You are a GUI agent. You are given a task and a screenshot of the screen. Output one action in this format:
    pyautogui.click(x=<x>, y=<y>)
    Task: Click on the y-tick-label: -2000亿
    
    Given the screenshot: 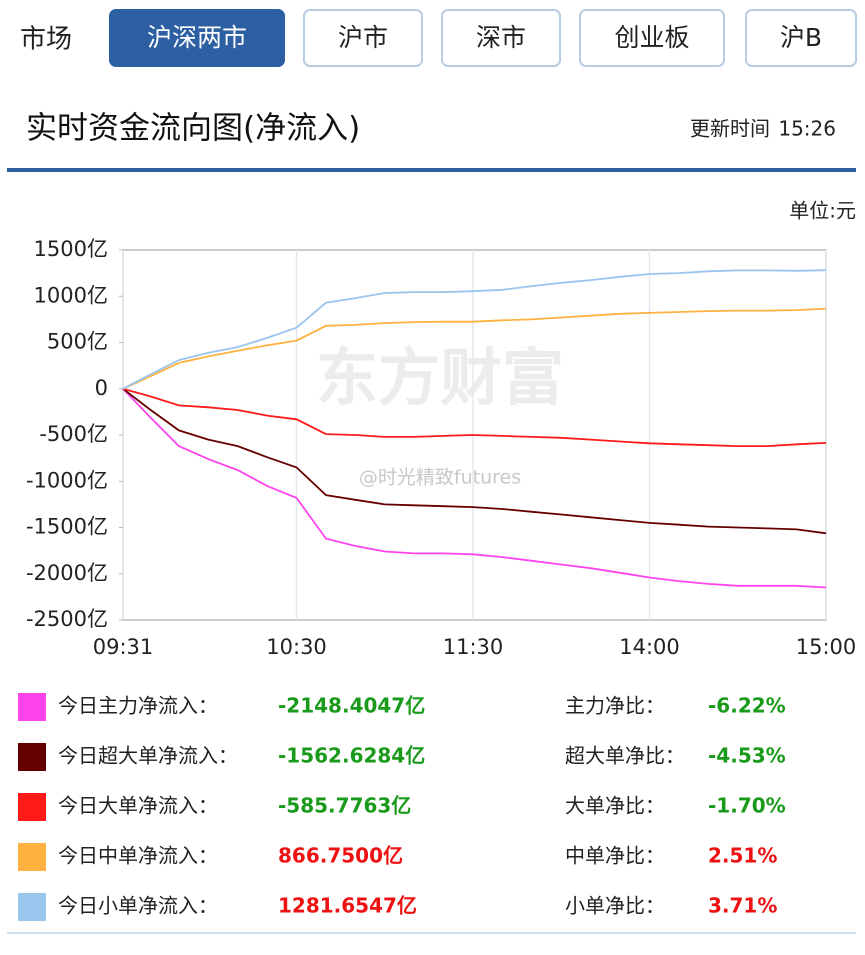 What is the action you would take?
    pyautogui.click(x=67, y=573)
    